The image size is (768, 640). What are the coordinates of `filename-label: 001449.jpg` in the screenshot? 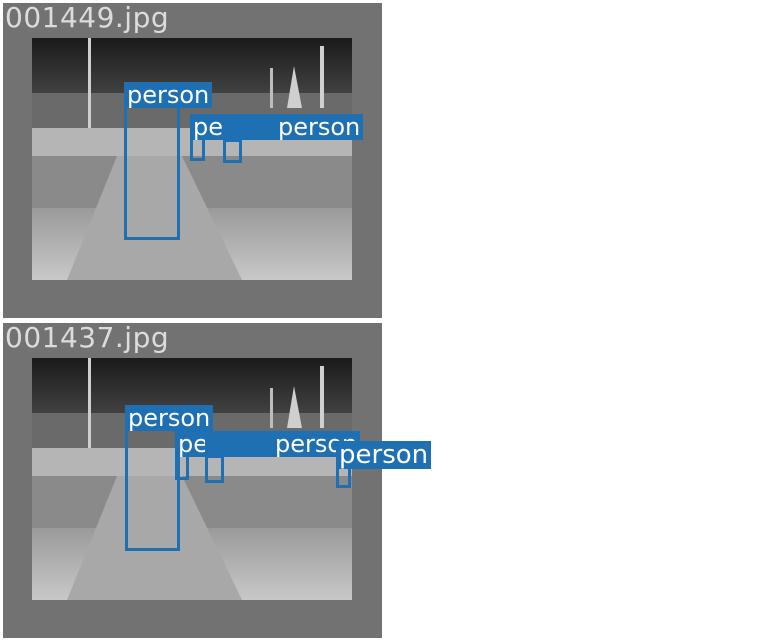 It's located at (87, 18).